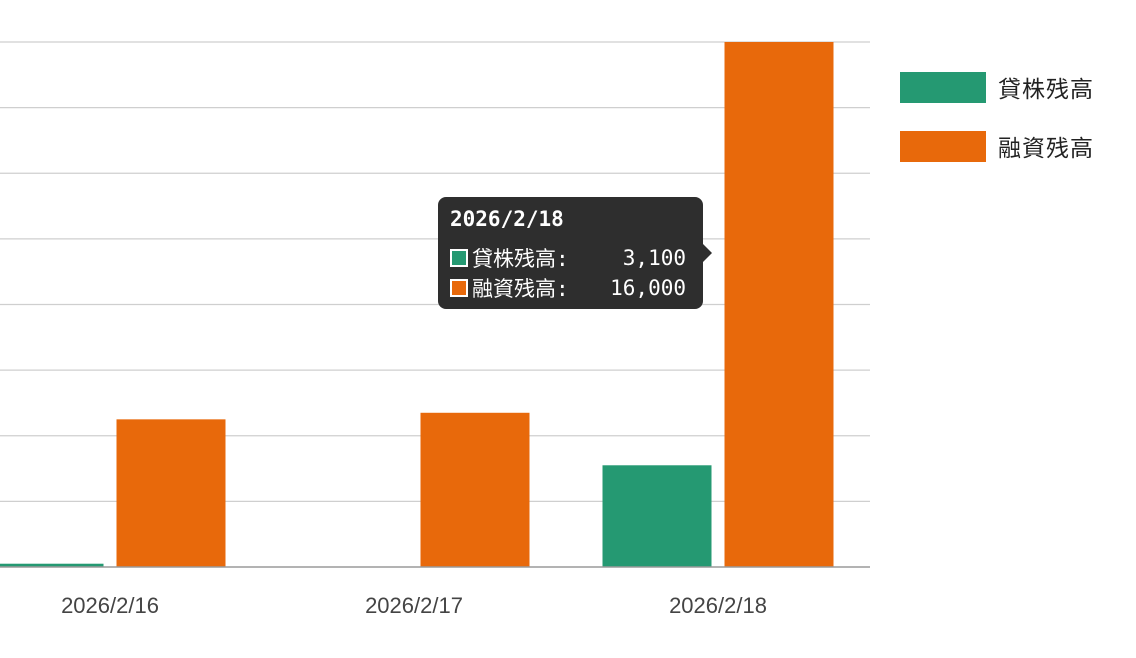 This screenshot has height=658, width=1136. What do you see at coordinates (1046, 149) in the screenshot?
I see `legend-label-margin: 融資残高` at bounding box center [1046, 149].